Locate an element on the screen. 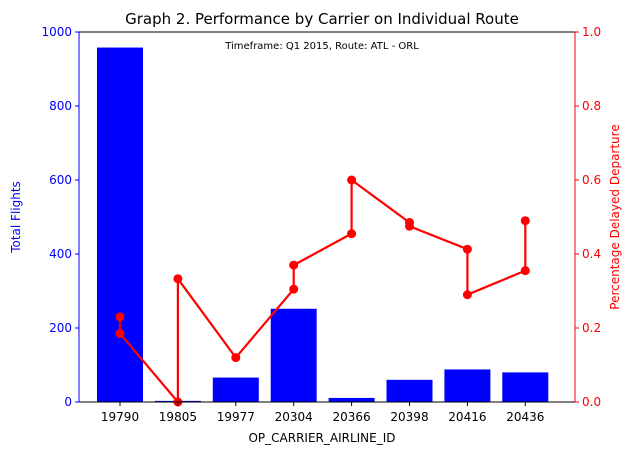 The image size is (631, 455). x-tick-label: 20304 is located at coordinates (294, 417).